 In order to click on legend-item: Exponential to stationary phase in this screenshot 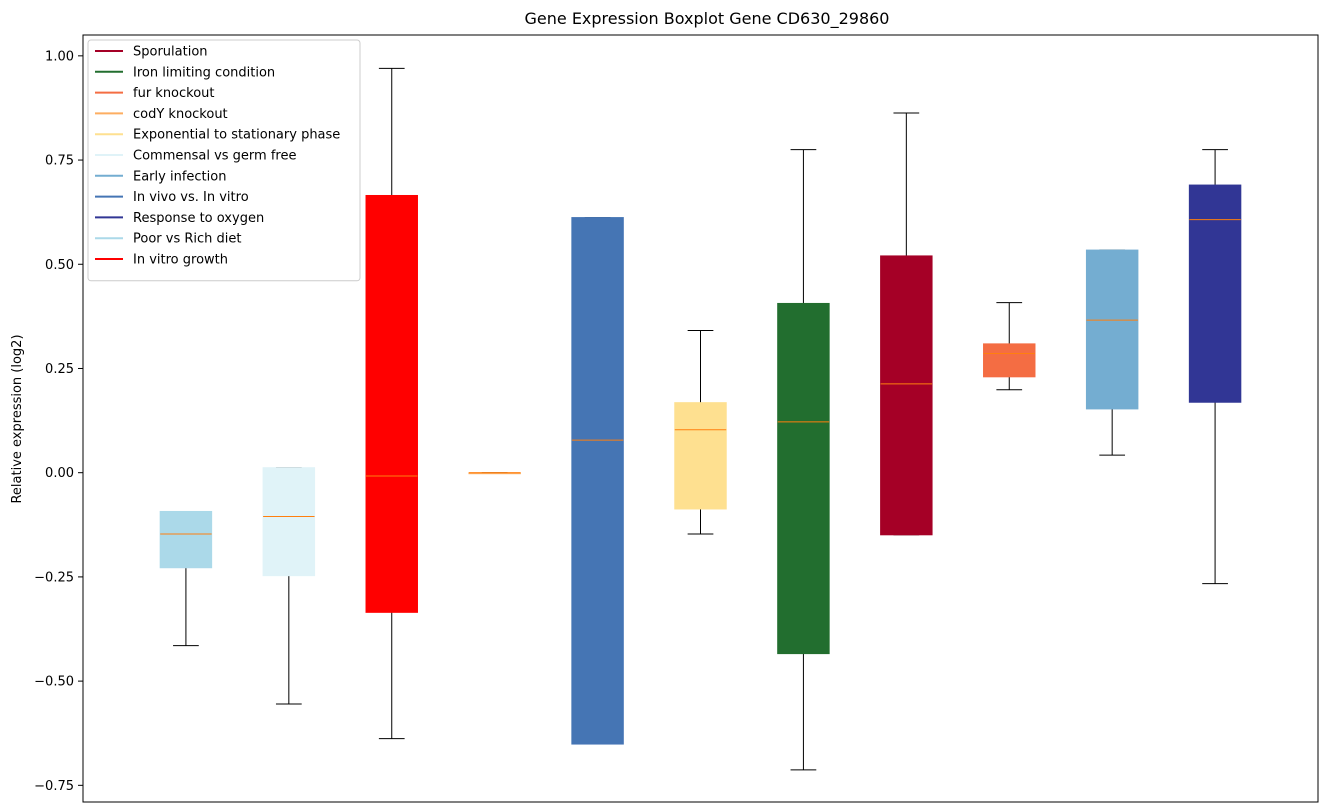, I will do `click(217, 135)`.